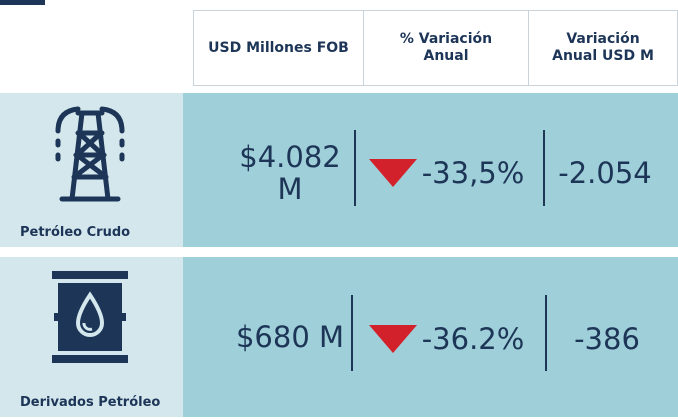  I want to click on derrick-icon, so click(90, 154).